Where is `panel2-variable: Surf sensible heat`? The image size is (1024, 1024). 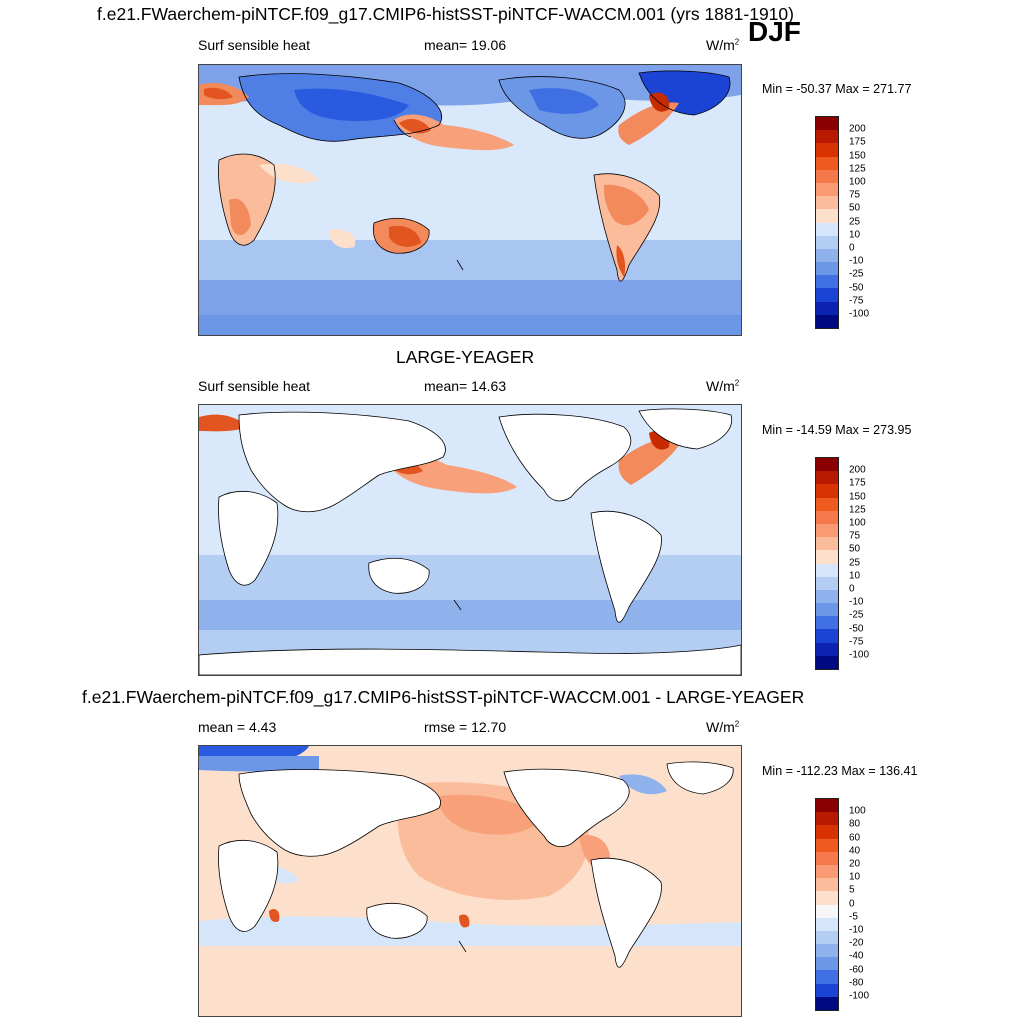
panel2-variable: Surf sensible heat is located at coordinates (254, 386).